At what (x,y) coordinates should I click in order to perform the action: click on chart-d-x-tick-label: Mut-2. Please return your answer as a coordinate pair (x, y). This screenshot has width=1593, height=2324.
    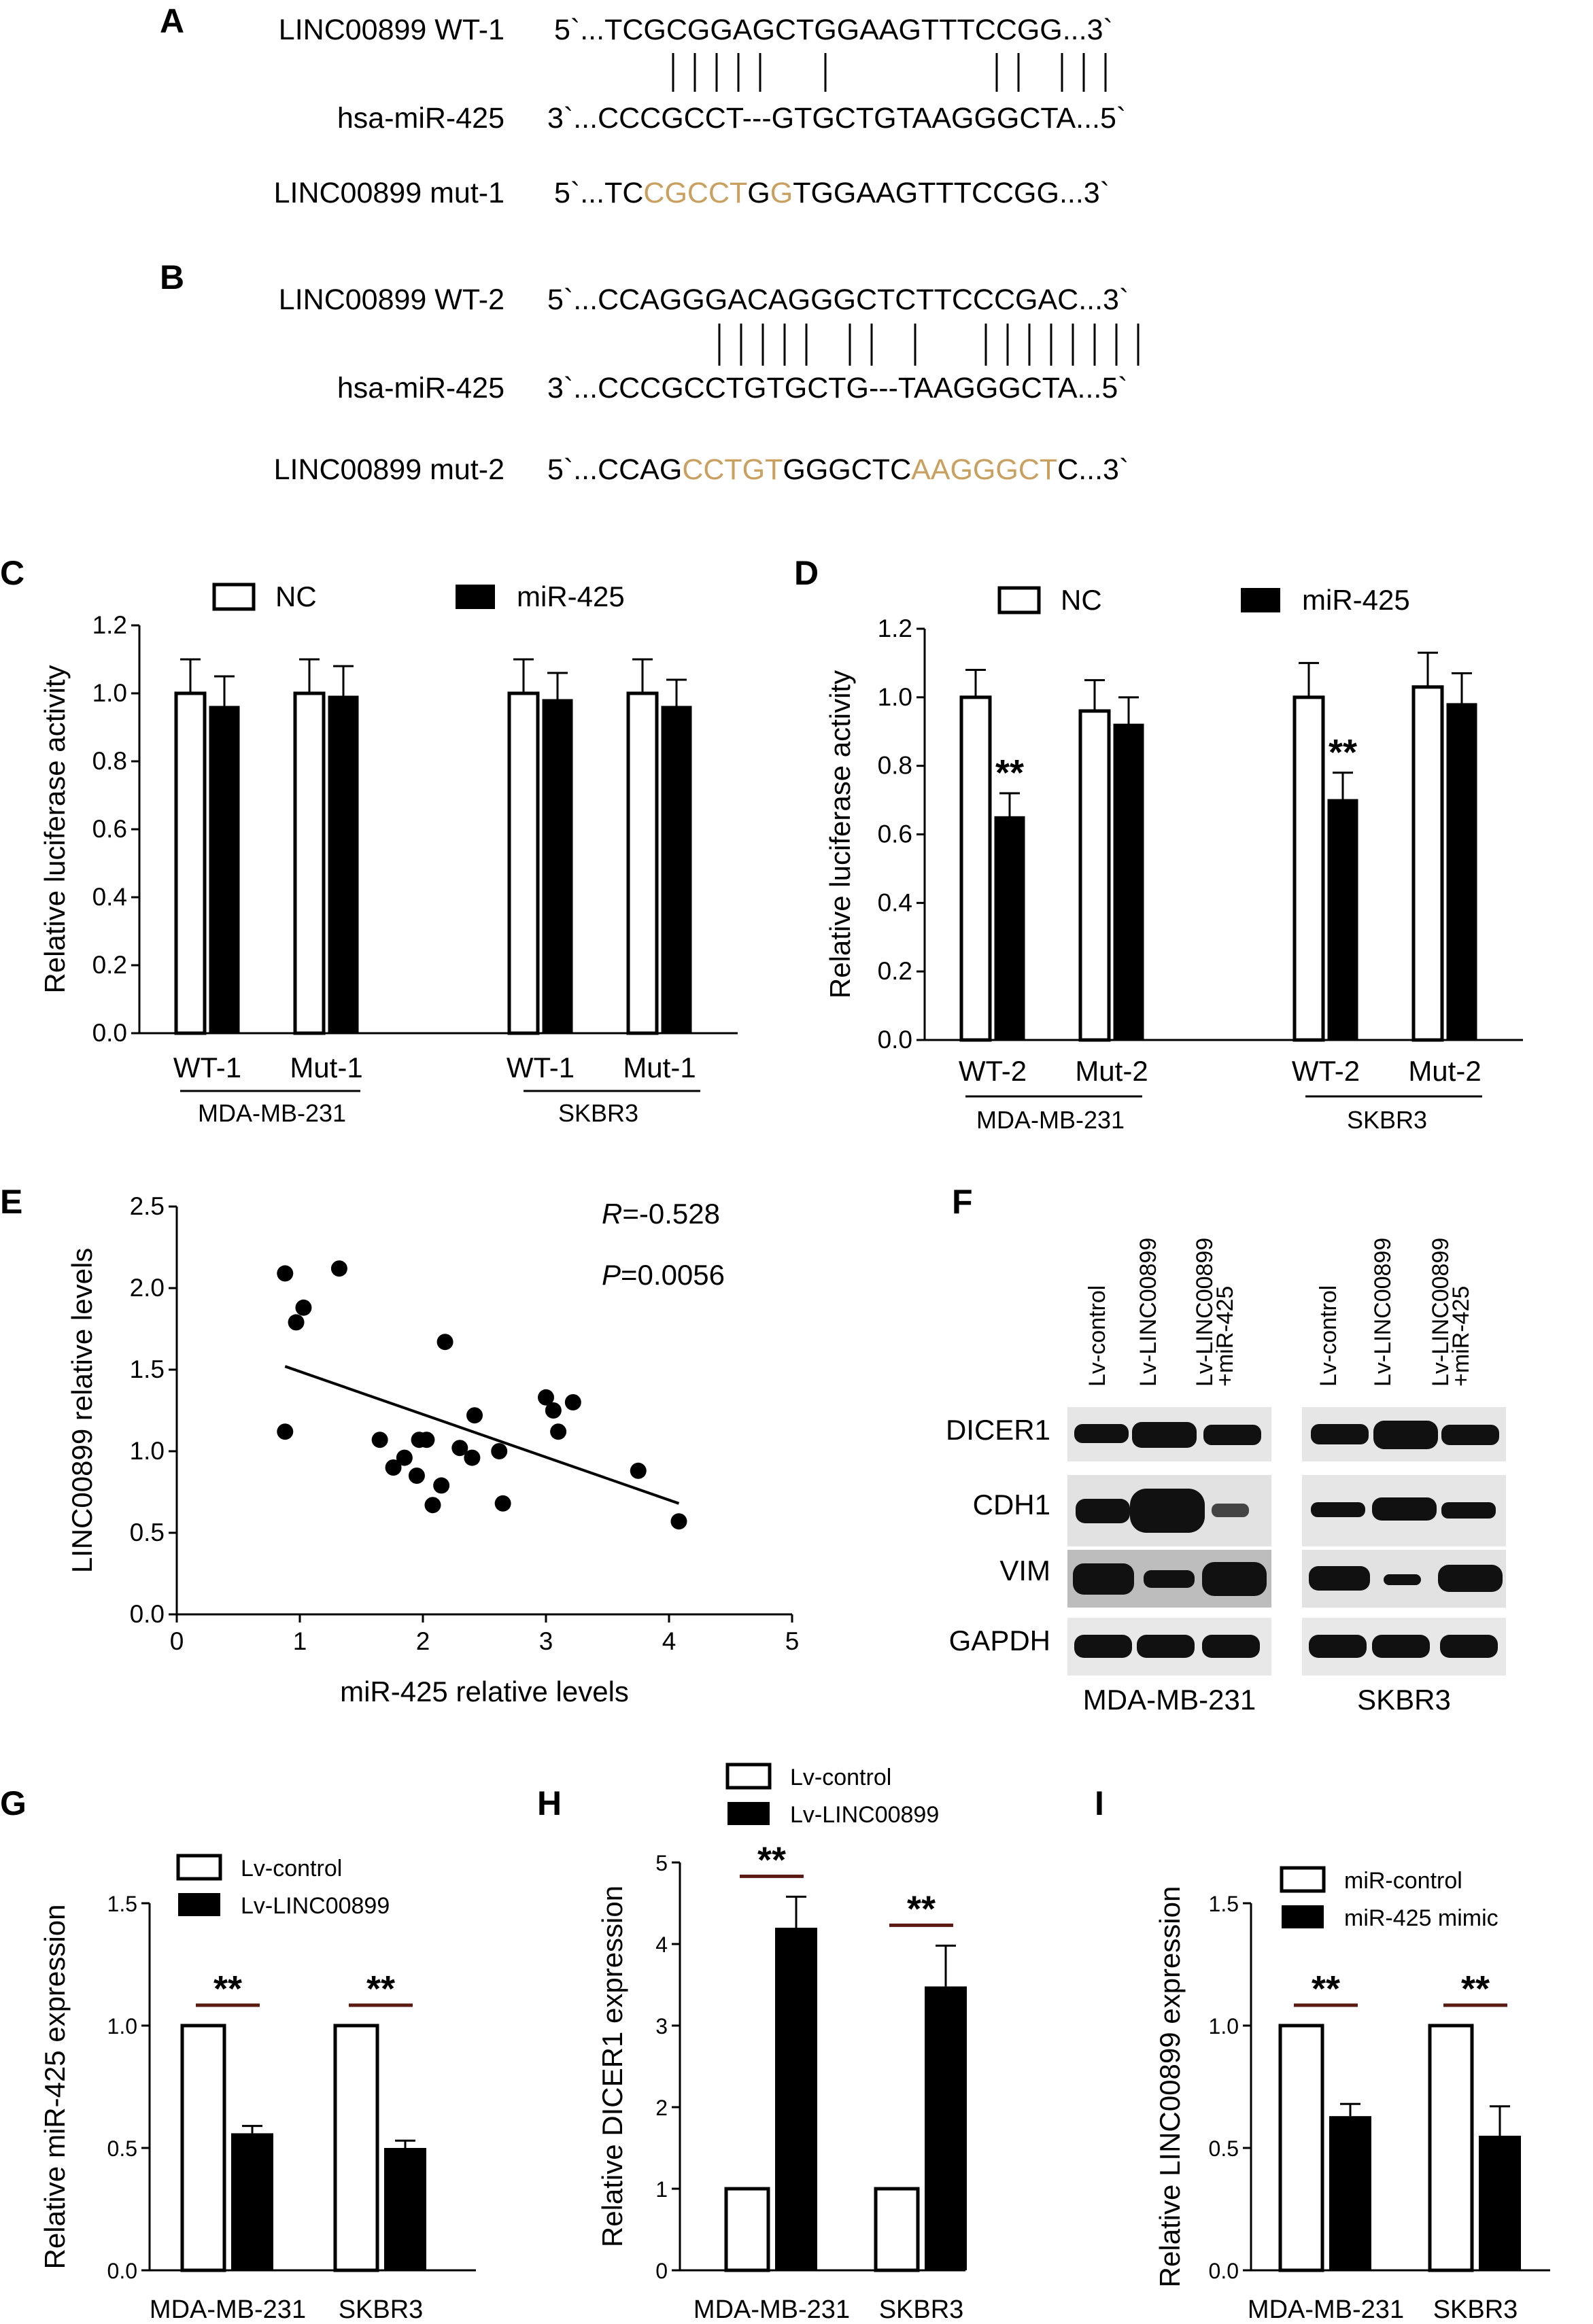
    Looking at the image, I should click on (1444, 1071).